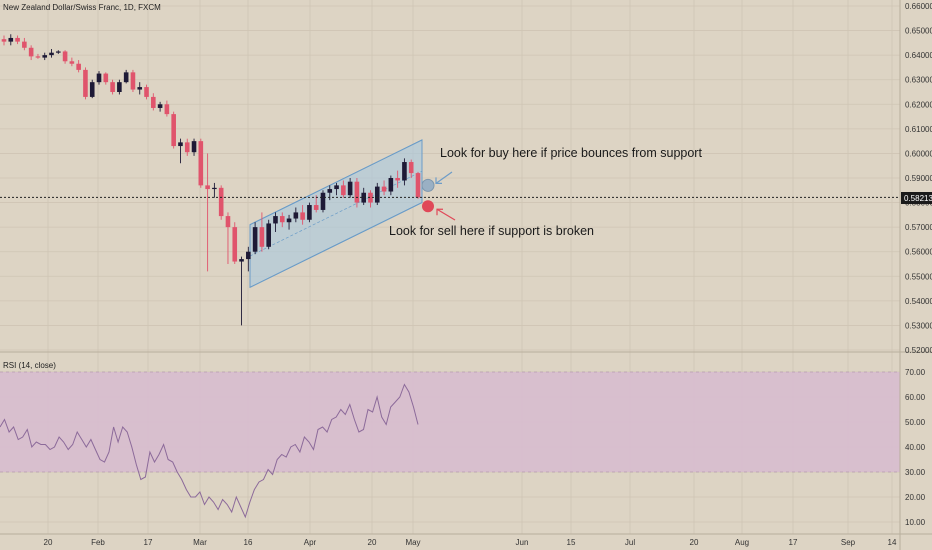  Describe the element at coordinates (82, 7) in the screenshot. I see `chart-title: New Zealand Dollar/Swiss Franc, 1D, FXCM` at that location.